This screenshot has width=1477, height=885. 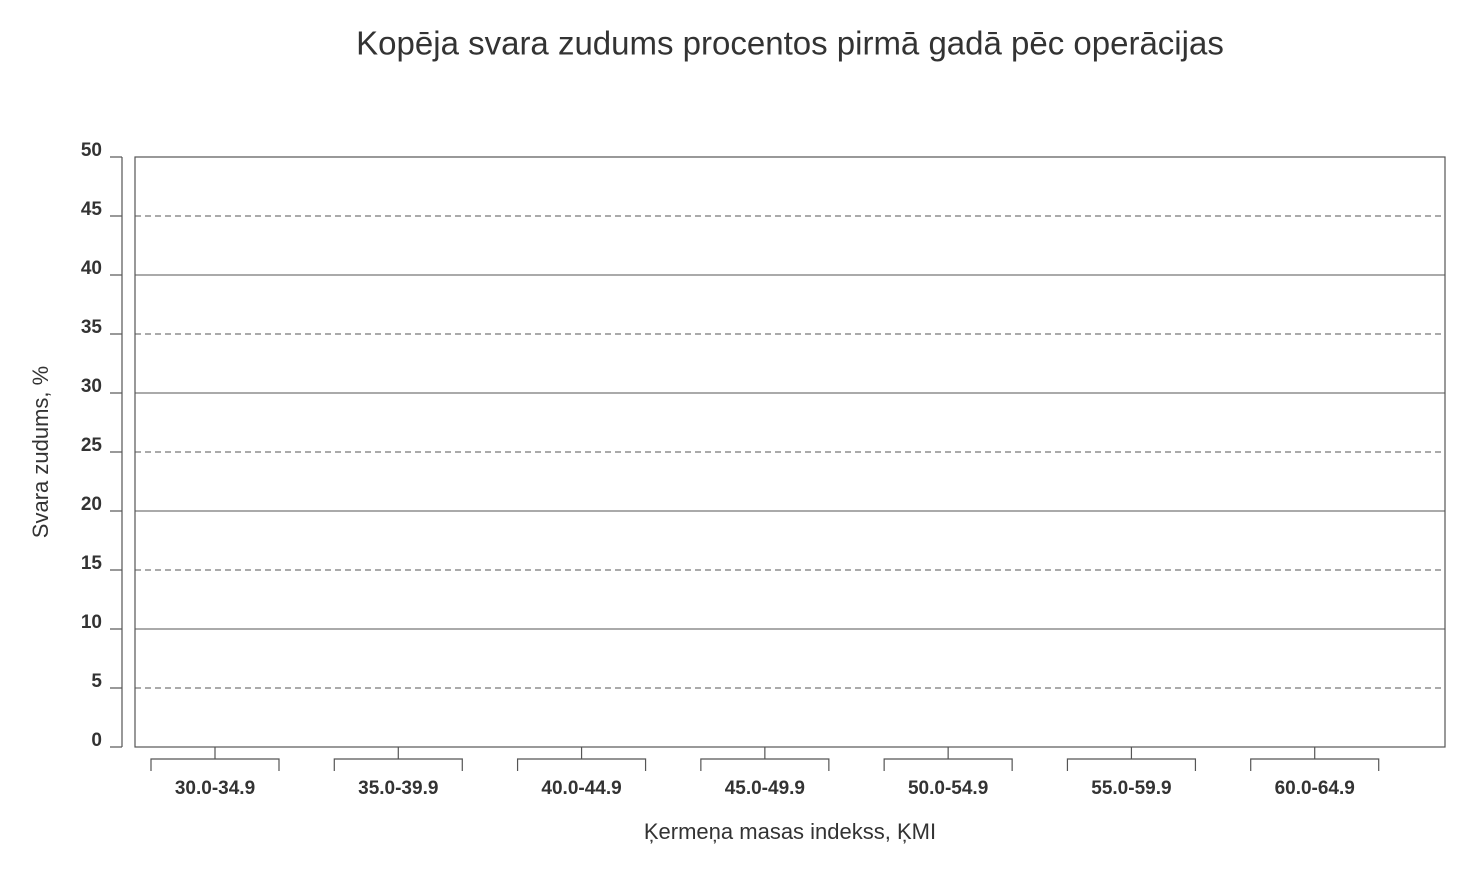 What do you see at coordinates (948, 788) in the screenshot?
I see `x-tick-label: 50.0-54.9` at bounding box center [948, 788].